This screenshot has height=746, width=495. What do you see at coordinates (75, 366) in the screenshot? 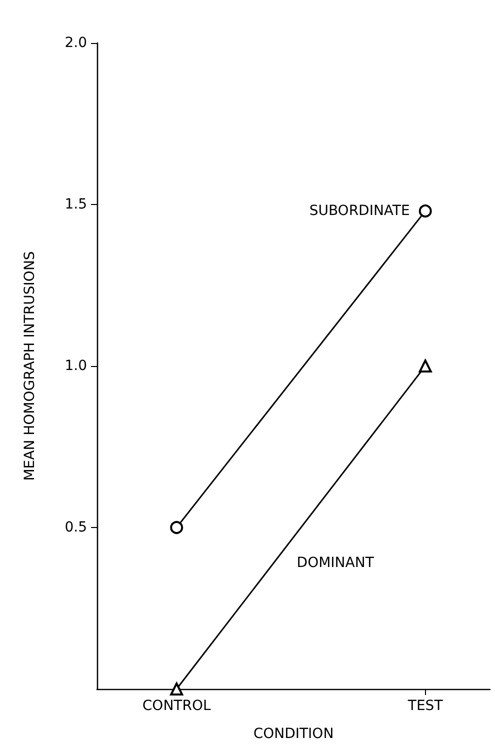
I see `y-tick-label: 1.0` at bounding box center [75, 366].